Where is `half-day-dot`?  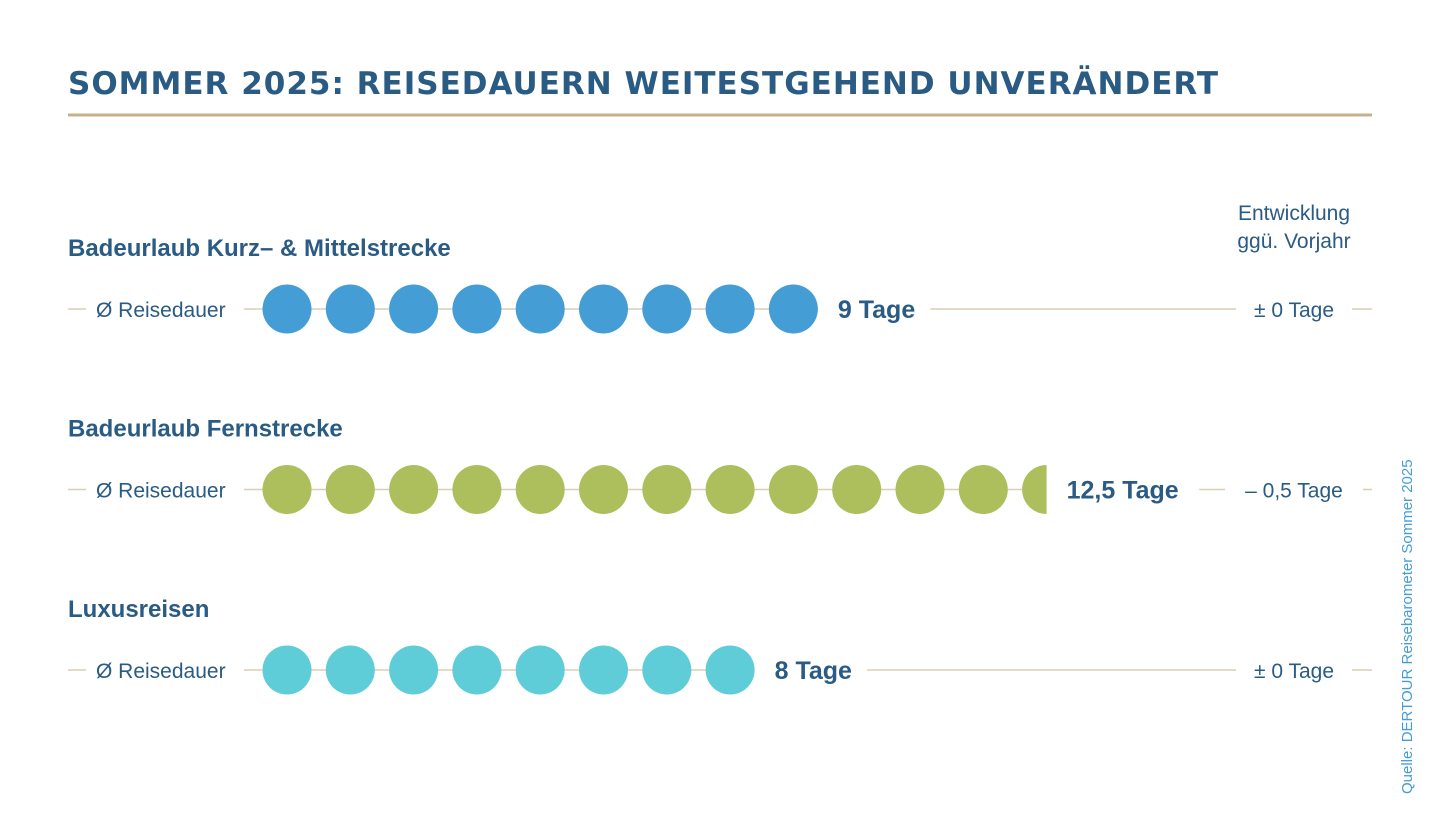 half-day-dot is located at coordinates (1034, 489).